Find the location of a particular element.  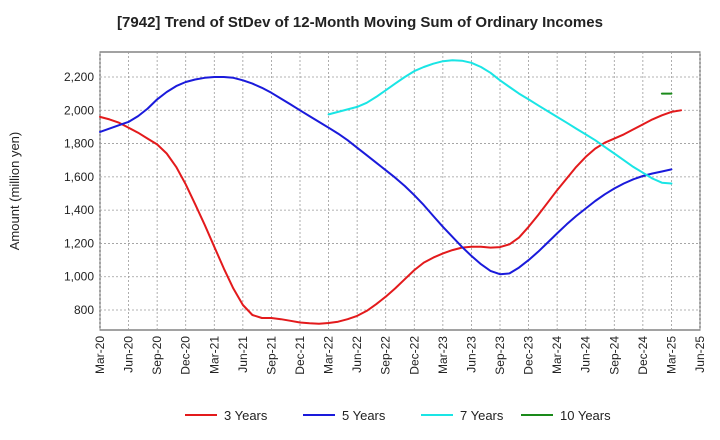

y-axis-ticks: 800 1,000 1,200 1,400 1,600 1,800 2,000 2,200 is located at coordinates (79, 193).